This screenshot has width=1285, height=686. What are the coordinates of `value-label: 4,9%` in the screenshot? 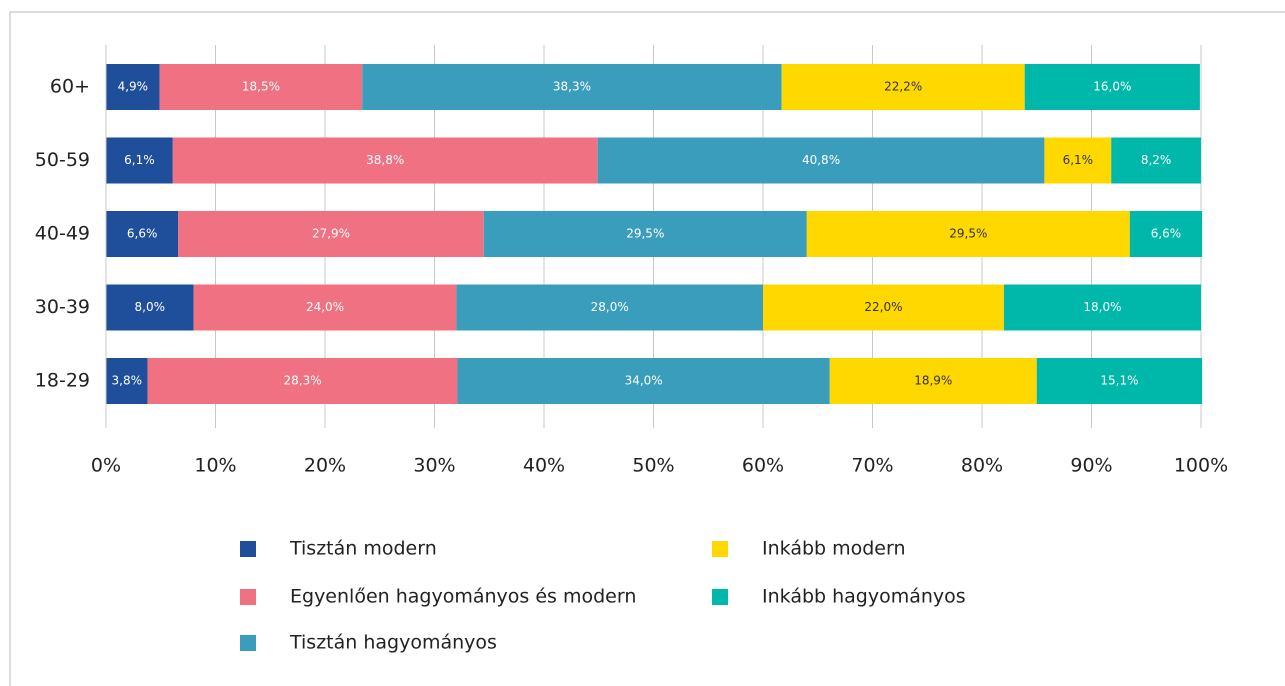 It's located at (133, 87).